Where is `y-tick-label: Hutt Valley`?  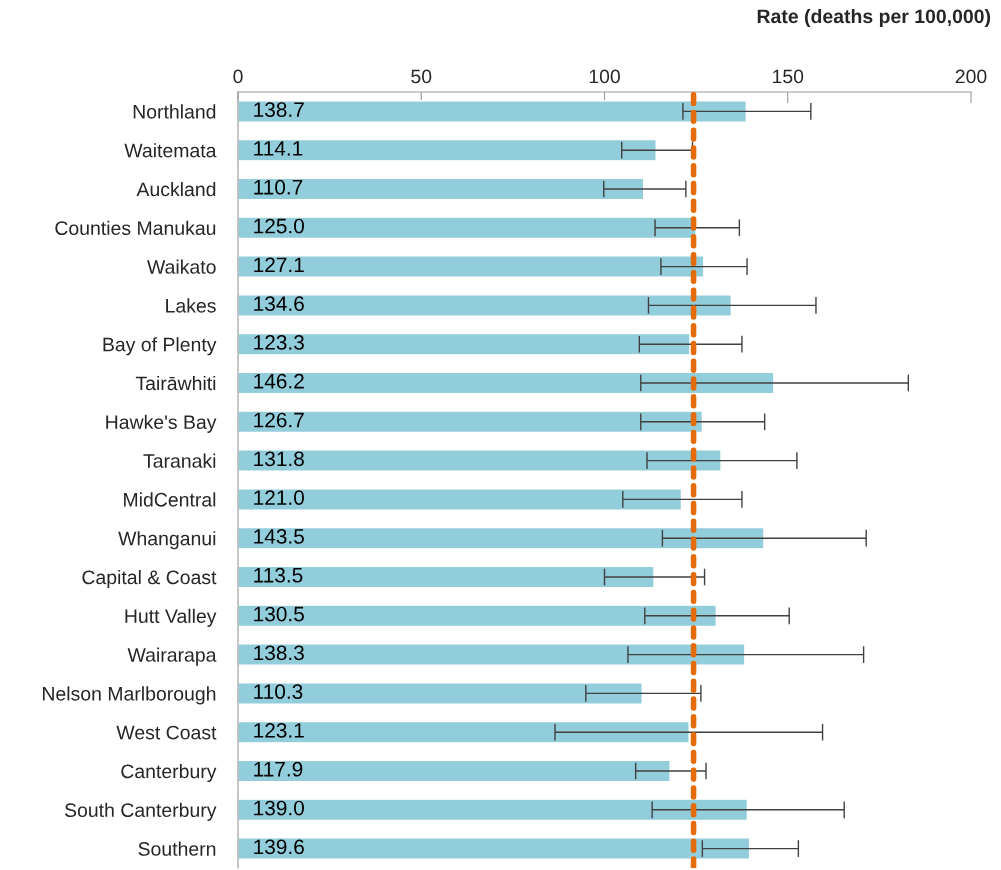 y-tick-label: Hutt Valley is located at coordinates (171, 617).